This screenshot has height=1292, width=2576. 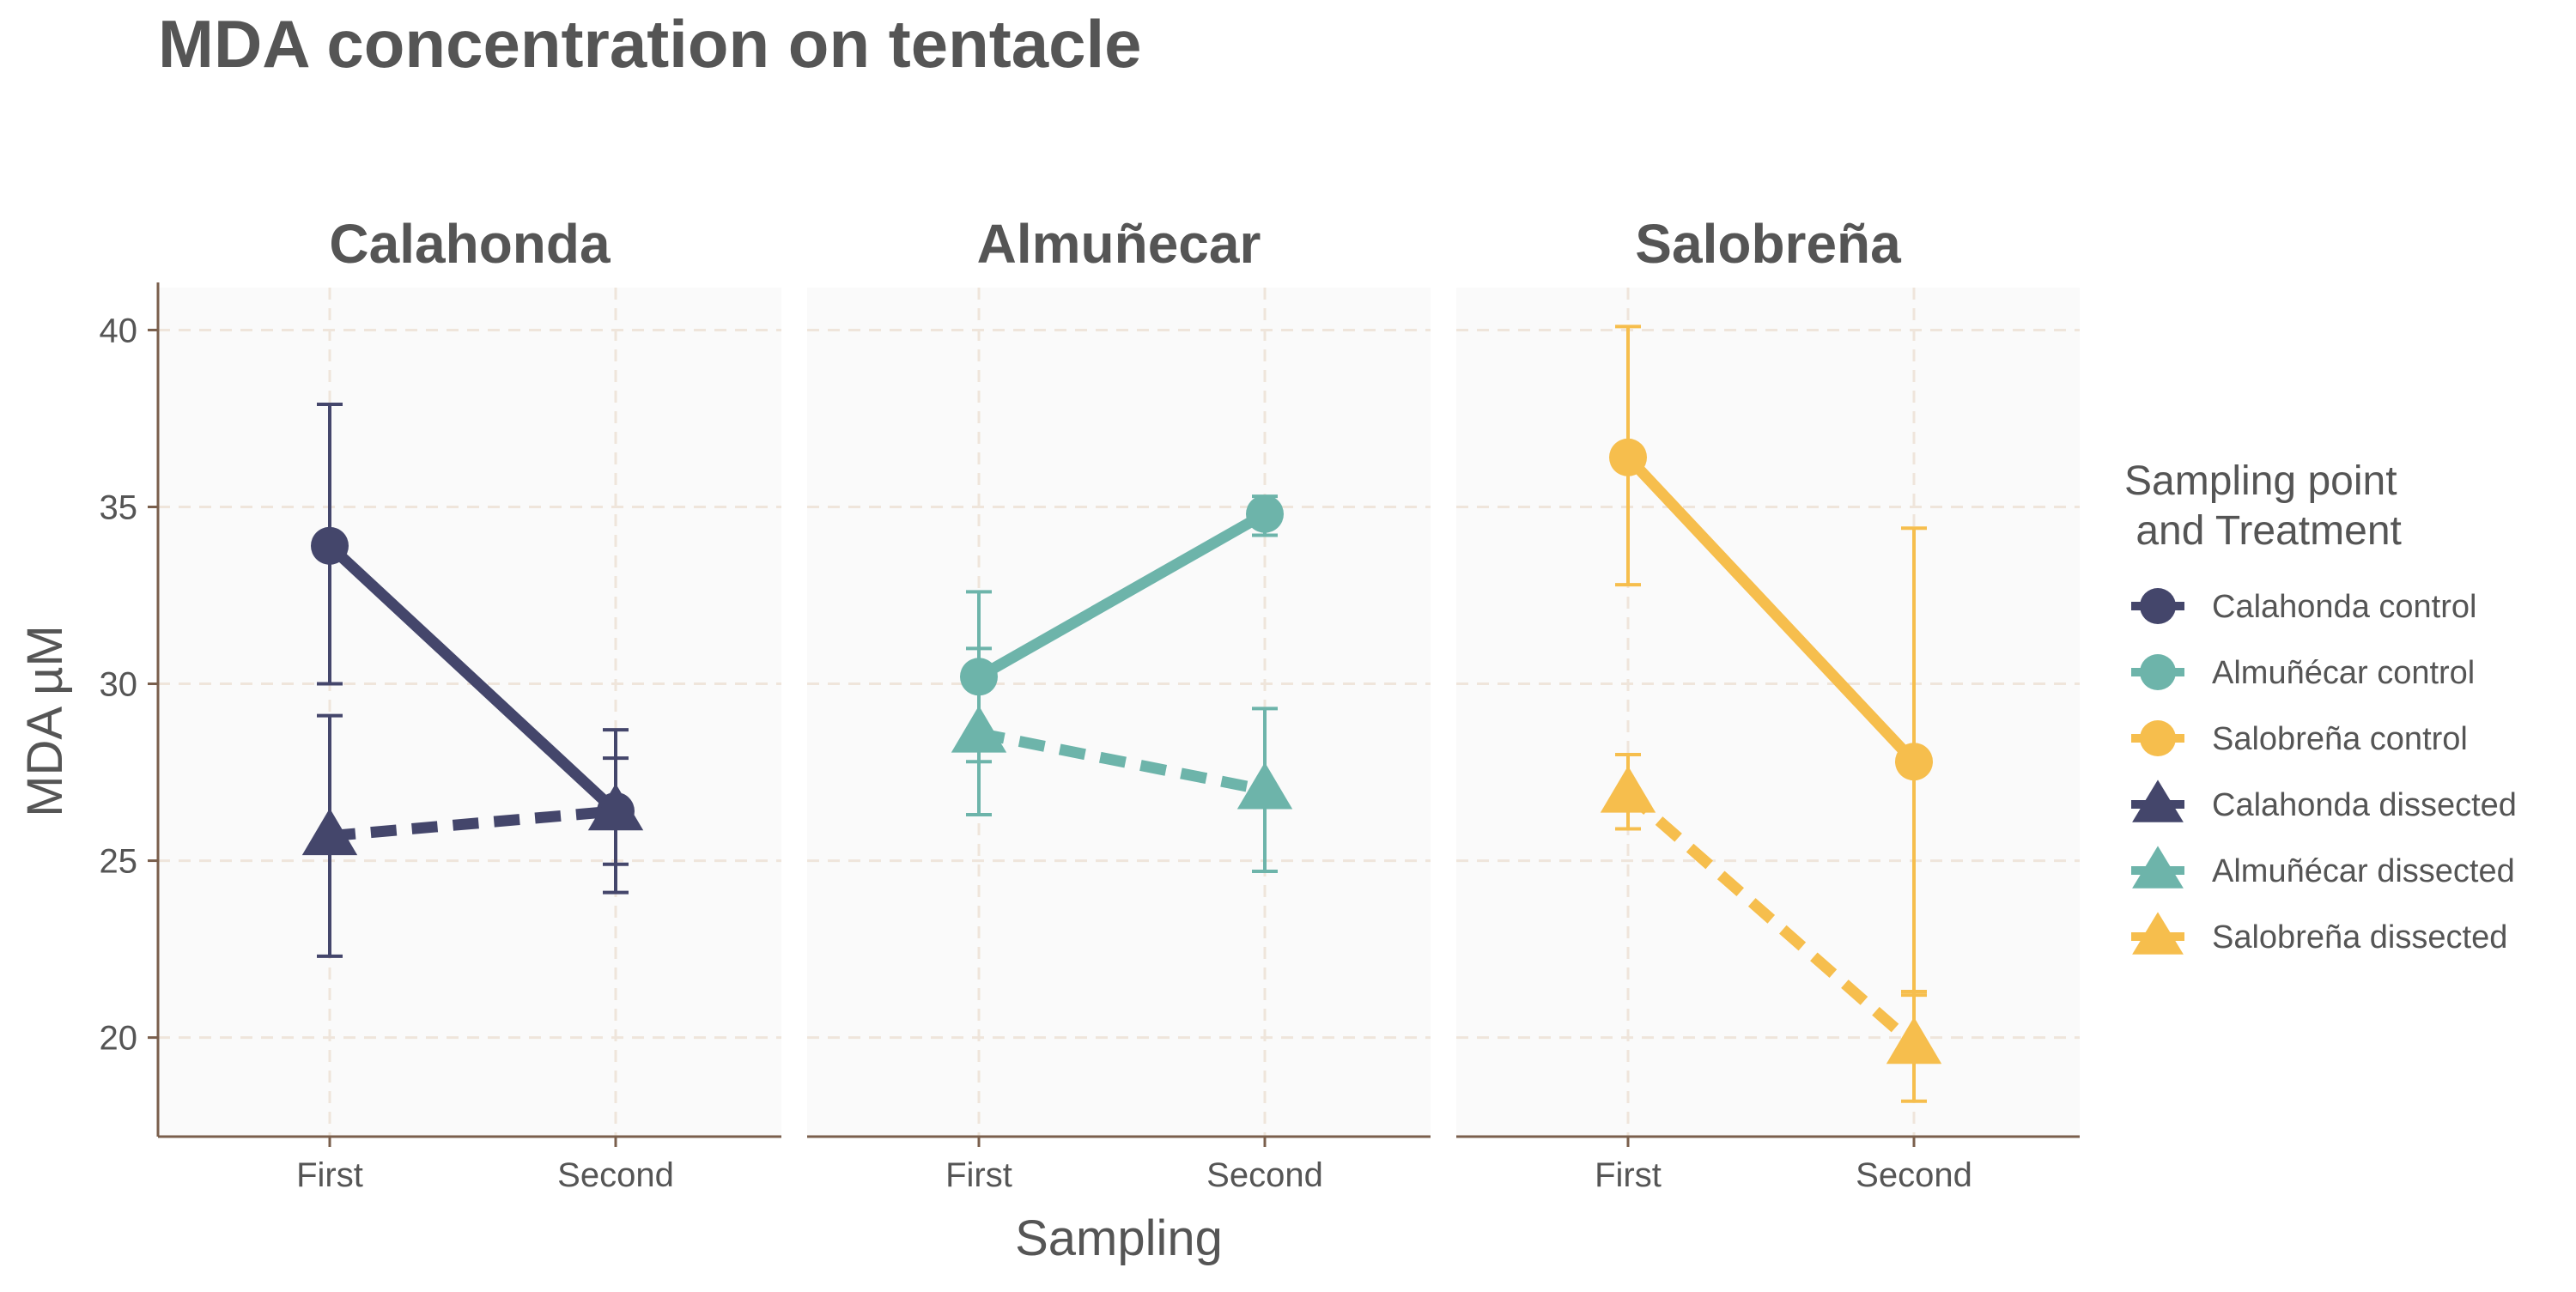 What do you see at coordinates (2340, 739) in the screenshot?
I see `legend-label: Salobreña control` at bounding box center [2340, 739].